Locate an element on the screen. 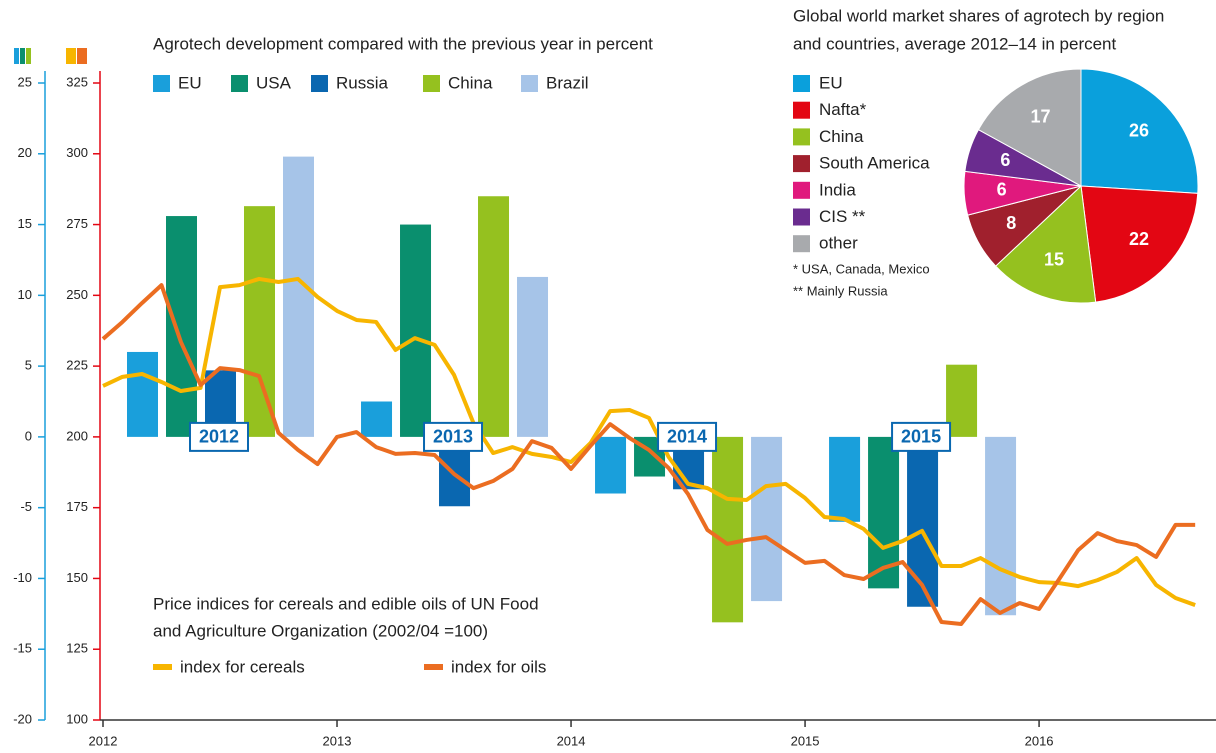 This screenshot has width=1216, height=753. footnote: ** Mainly Russia is located at coordinates (840, 290).